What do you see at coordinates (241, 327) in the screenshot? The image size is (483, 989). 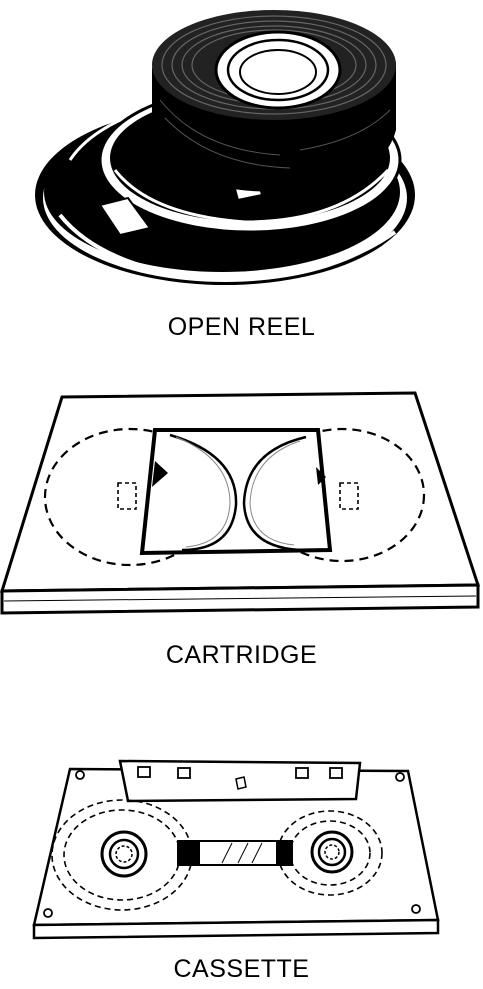 I see `open-reel-label: OPEN REEL` at bounding box center [241, 327].